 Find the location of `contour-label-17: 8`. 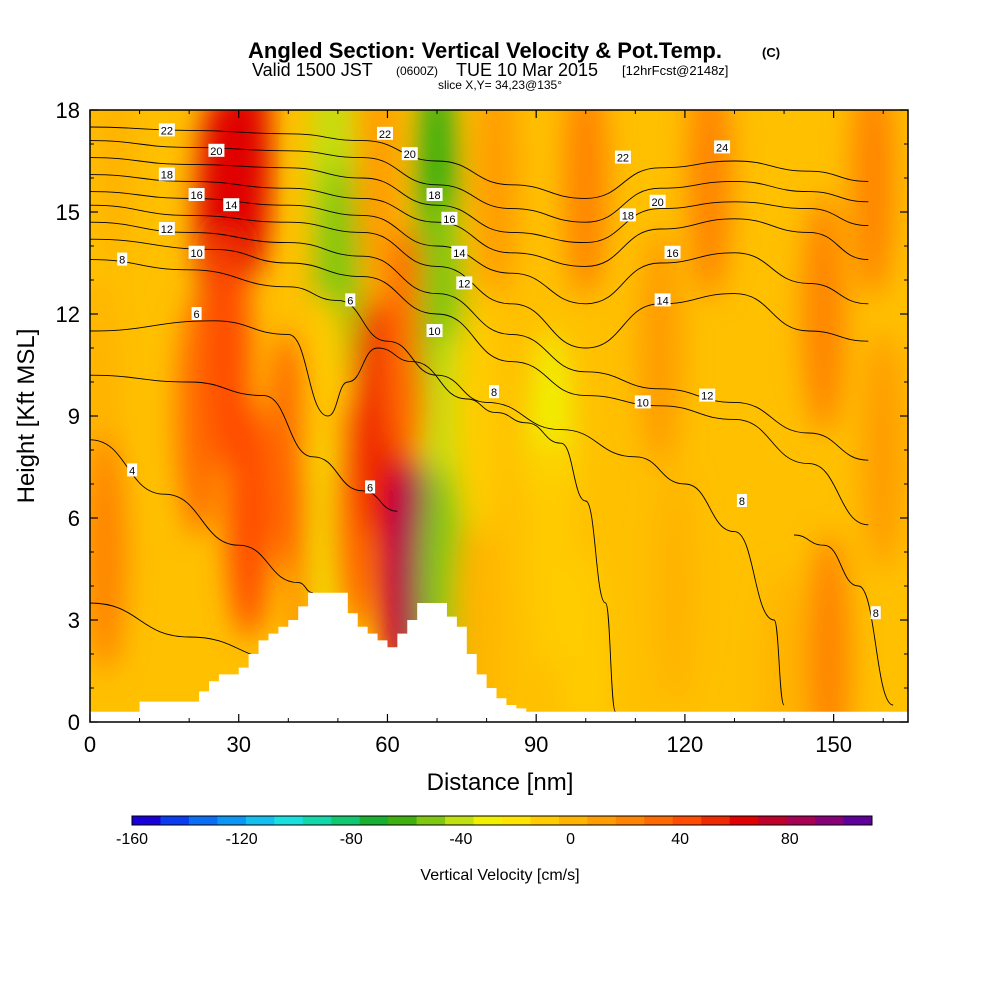

contour-label-17: 8 is located at coordinates (494, 393).